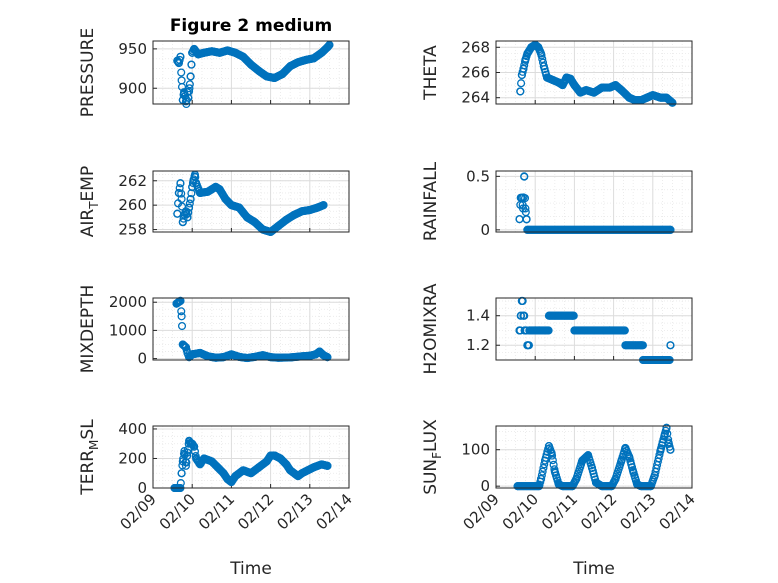  Describe the element at coordinates (250, 569) in the screenshot. I see `x-axis-label-left: Time` at that location.